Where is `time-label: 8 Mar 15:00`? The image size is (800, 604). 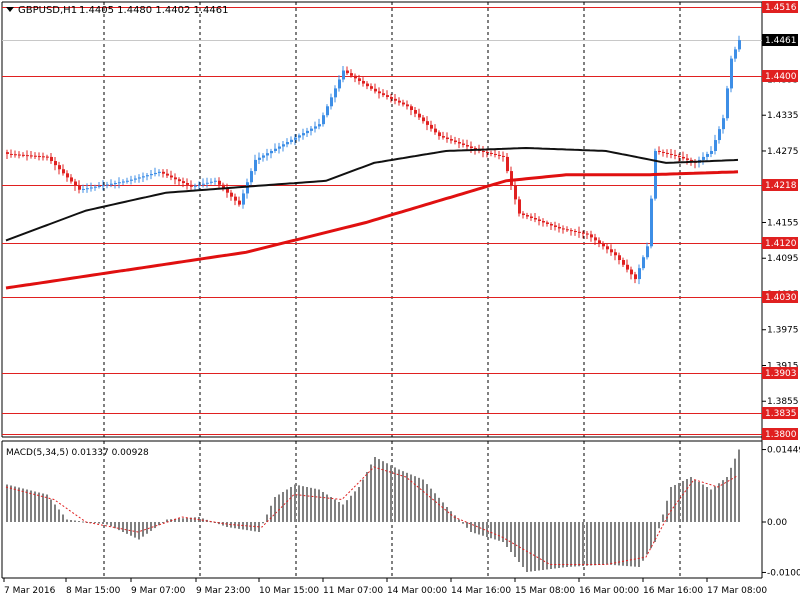 time-label: 8 Mar 15:00 is located at coordinates (93, 591).